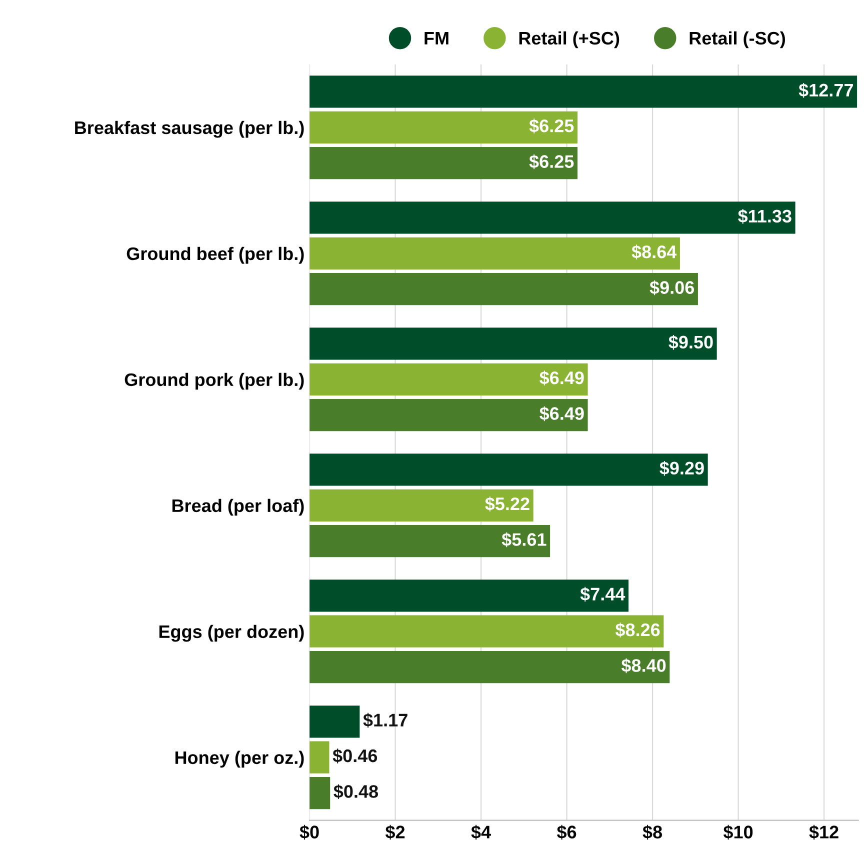 Image resolution: width=867 pixels, height=859 pixels. What do you see at coordinates (738, 39) in the screenshot?
I see `legend-label: Retail (-SC)` at bounding box center [738, 39].